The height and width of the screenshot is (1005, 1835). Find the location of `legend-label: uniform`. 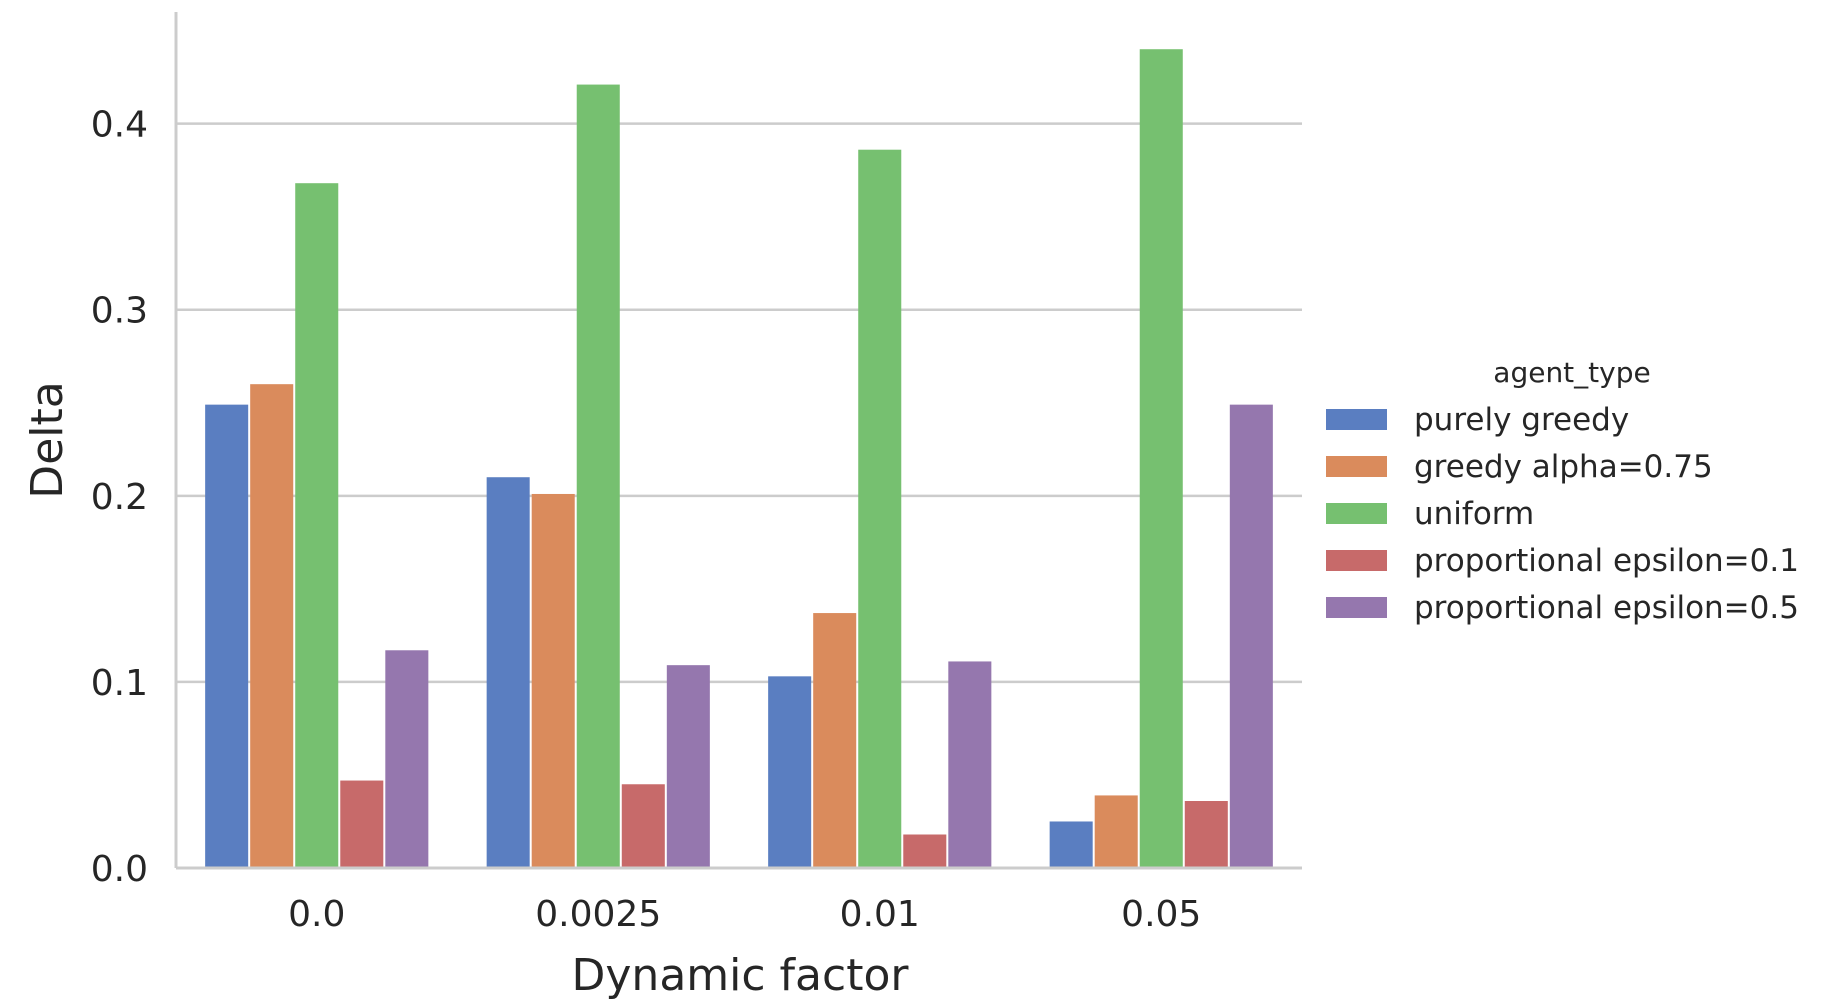

legend-label: uniform is located at coordinates (1474, 514).